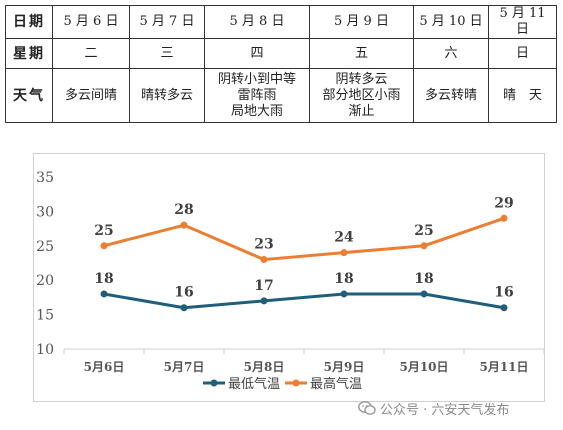 The width and height of the screenshot is (563, 430). Describe the element at coordinates (104, 367) in the screenshot. I see `x-tick-label: 5月6日` at that location.